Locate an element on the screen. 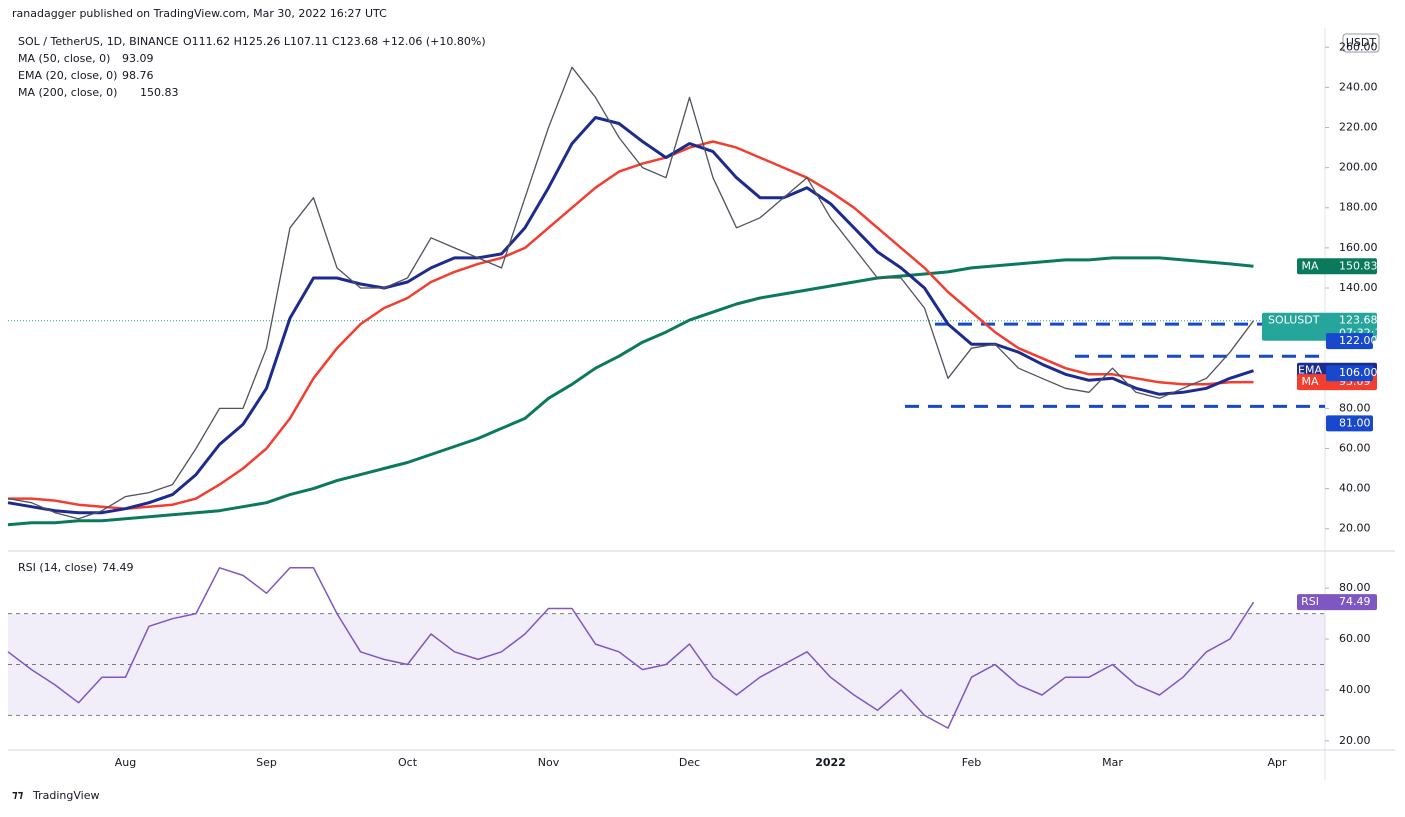 The width and height of the screenshot is (1405, 817). footer: TradingView is located at coordinates (65, 795).